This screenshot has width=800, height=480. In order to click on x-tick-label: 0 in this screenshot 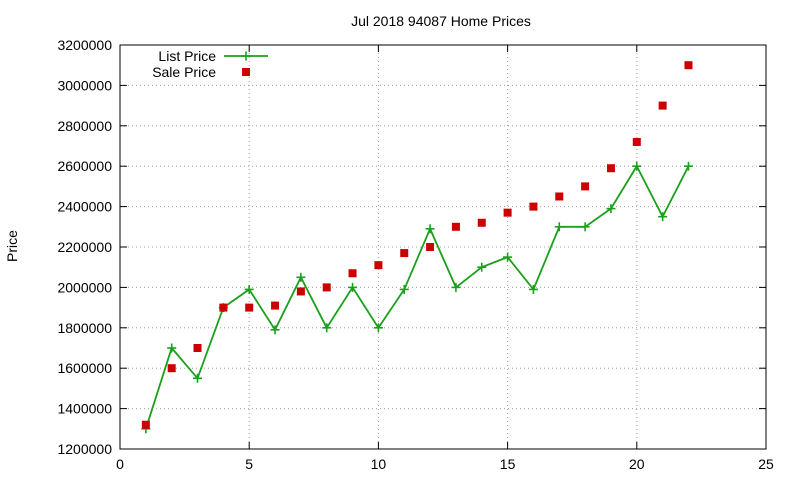, I will do `click(120, 464)`.